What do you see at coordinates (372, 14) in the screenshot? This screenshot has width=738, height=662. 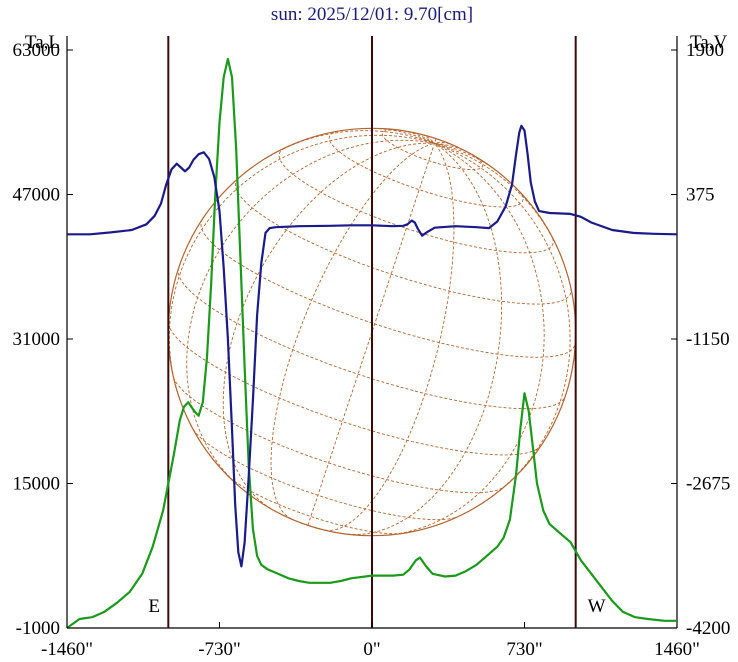 I see `chart-title: sun: 2025/12/01: 9.70[cm]` at bounding box center [372, 14].